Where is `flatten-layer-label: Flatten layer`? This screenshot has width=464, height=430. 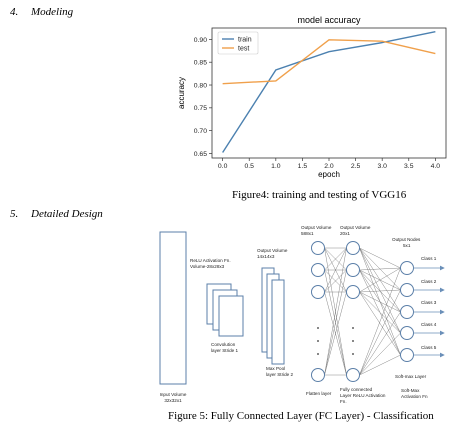 flatten-layer-label: Flatten layer is located at coordinates (319, 393).